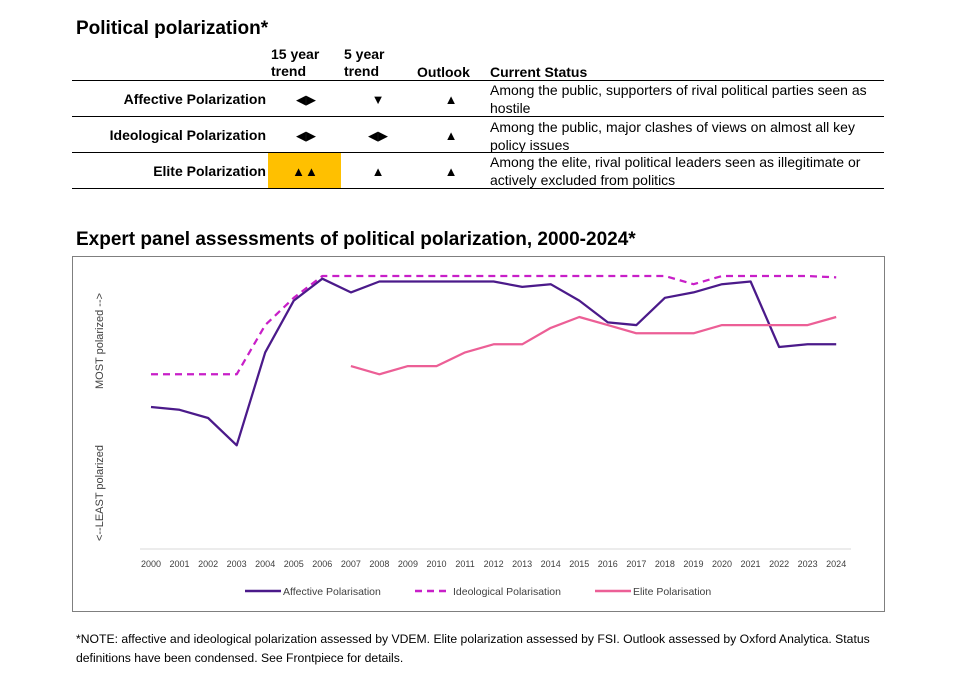  I want to click on x-tick-label: 2024, so click(836, 564).